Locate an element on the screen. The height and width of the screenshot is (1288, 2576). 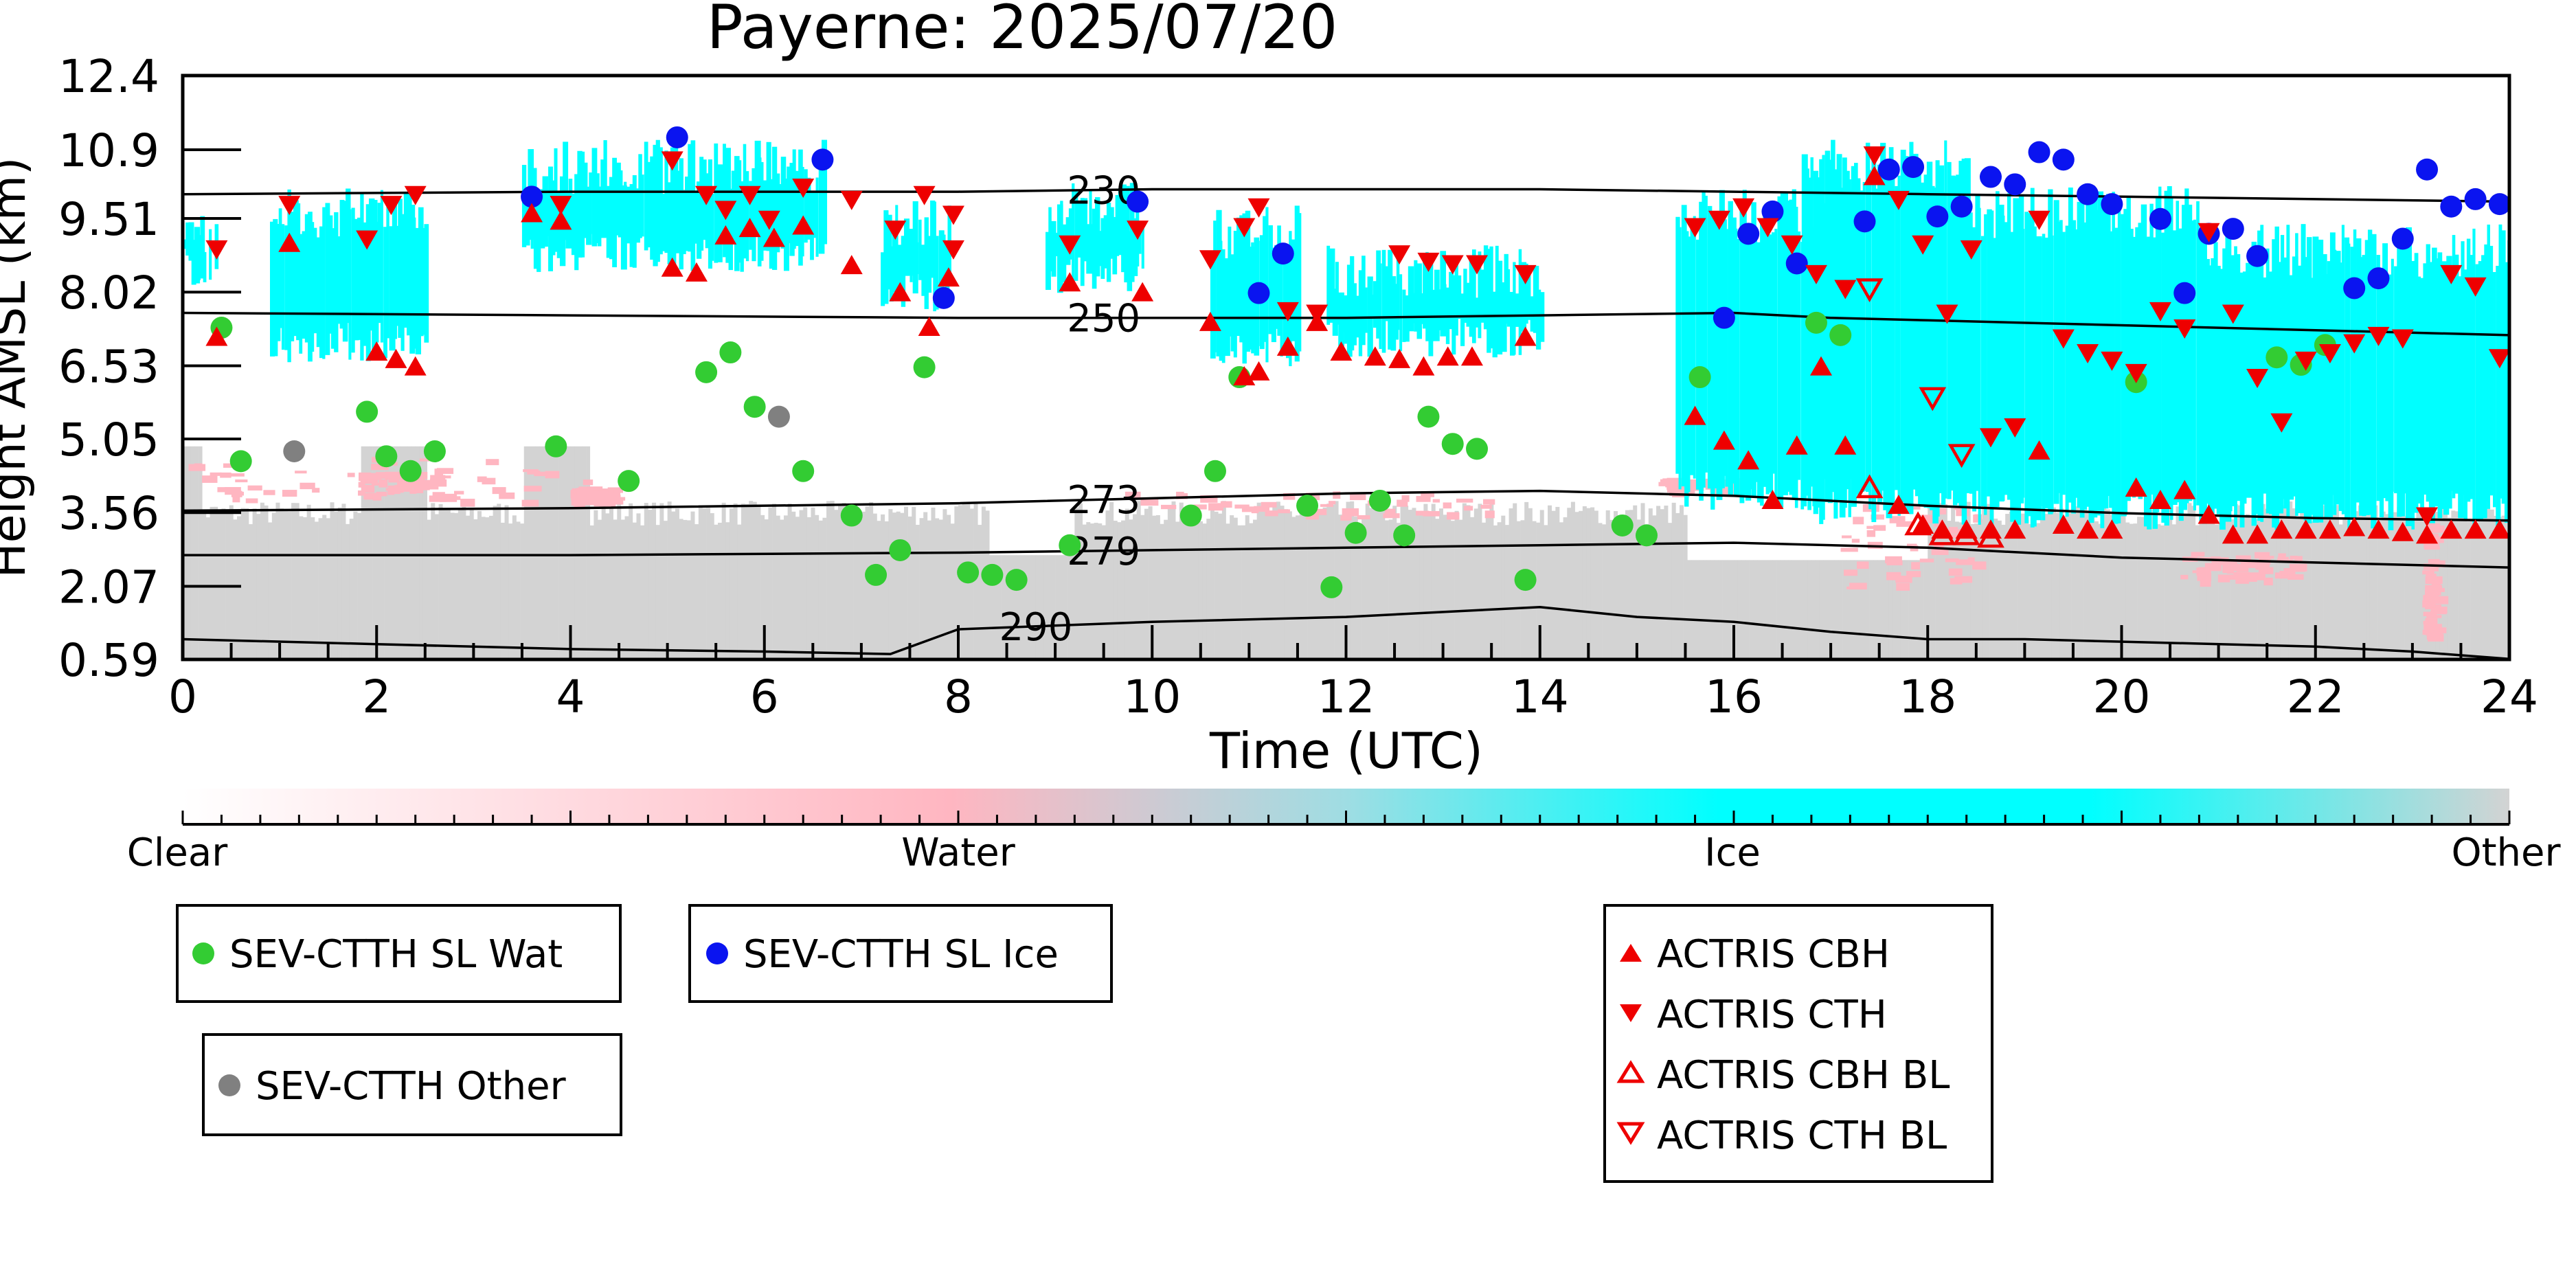
y-tick-label: 2.07 is located at coordinates (108, 587).